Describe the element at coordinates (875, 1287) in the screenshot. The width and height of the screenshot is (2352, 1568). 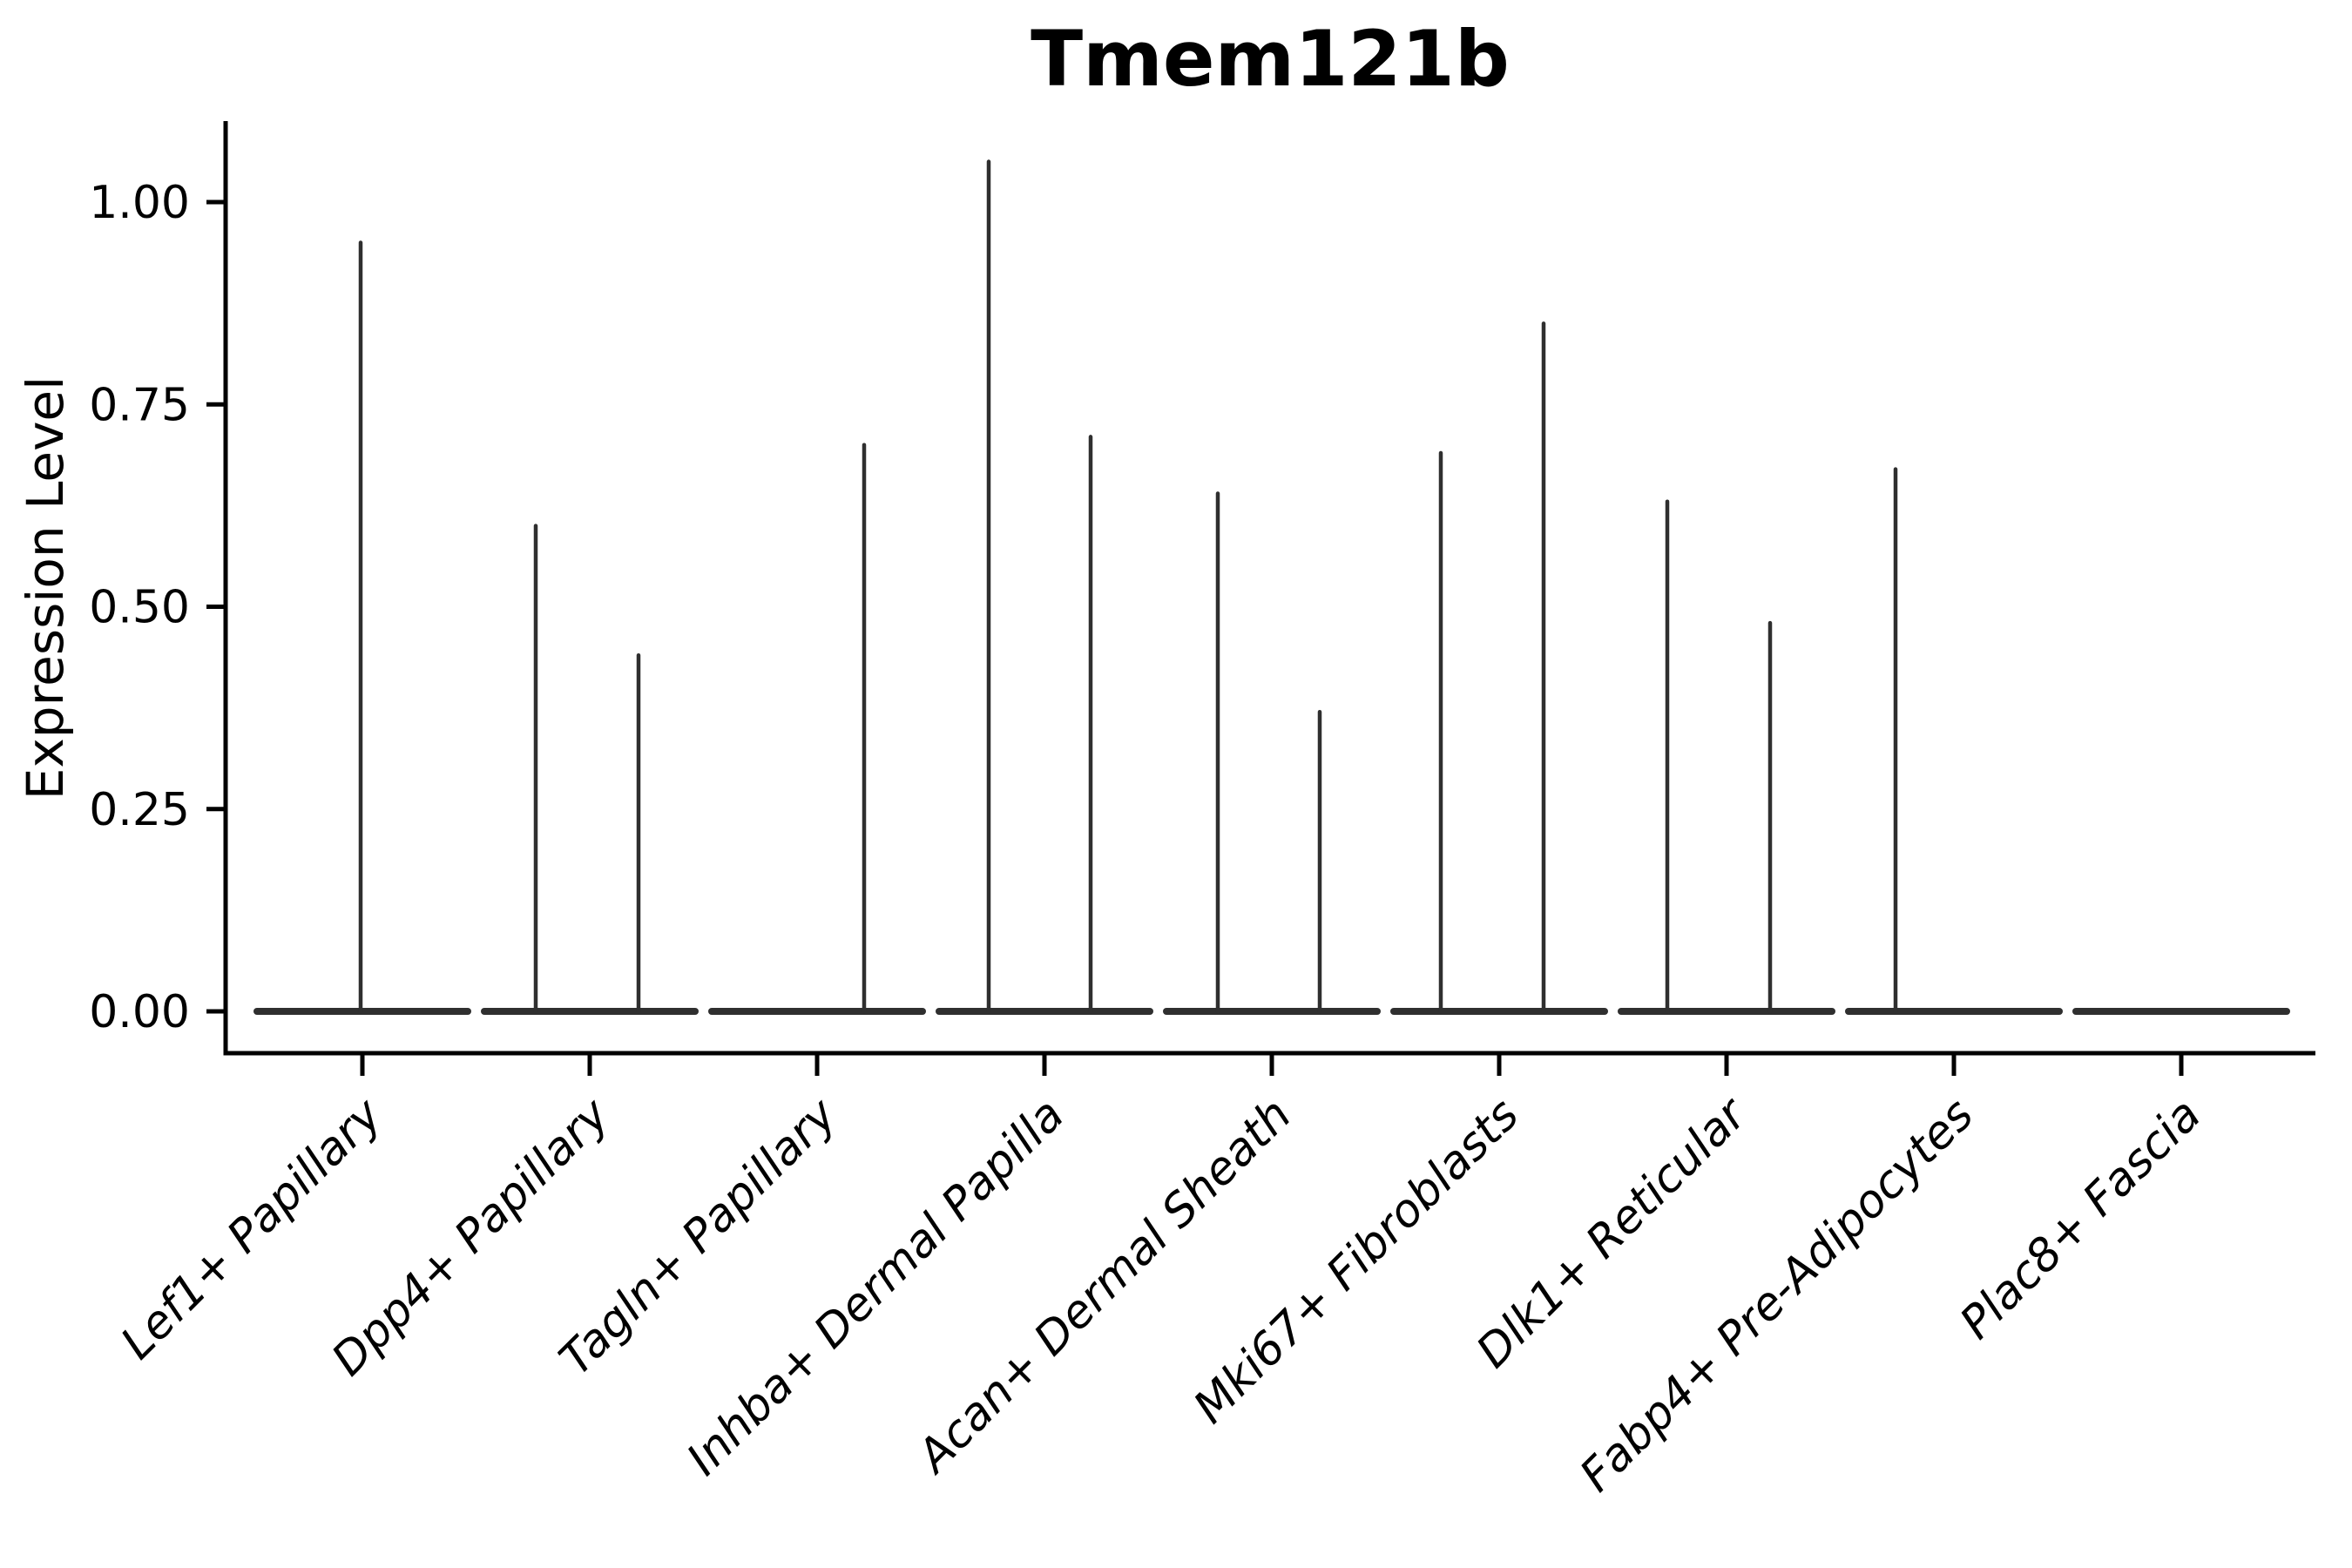
I see `x-tick-label: Inhba+ Dermal Papilla` at that location.